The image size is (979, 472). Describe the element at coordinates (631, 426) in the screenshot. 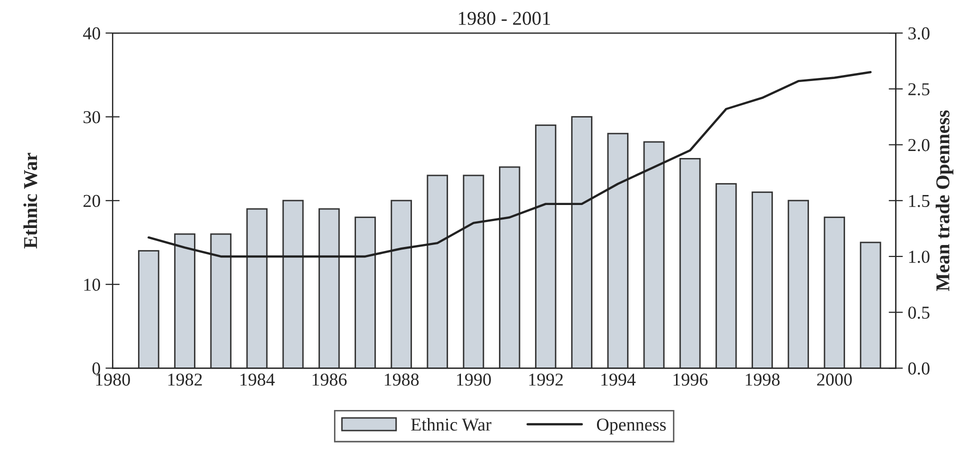

I see `legend-label: Openness` at that location.